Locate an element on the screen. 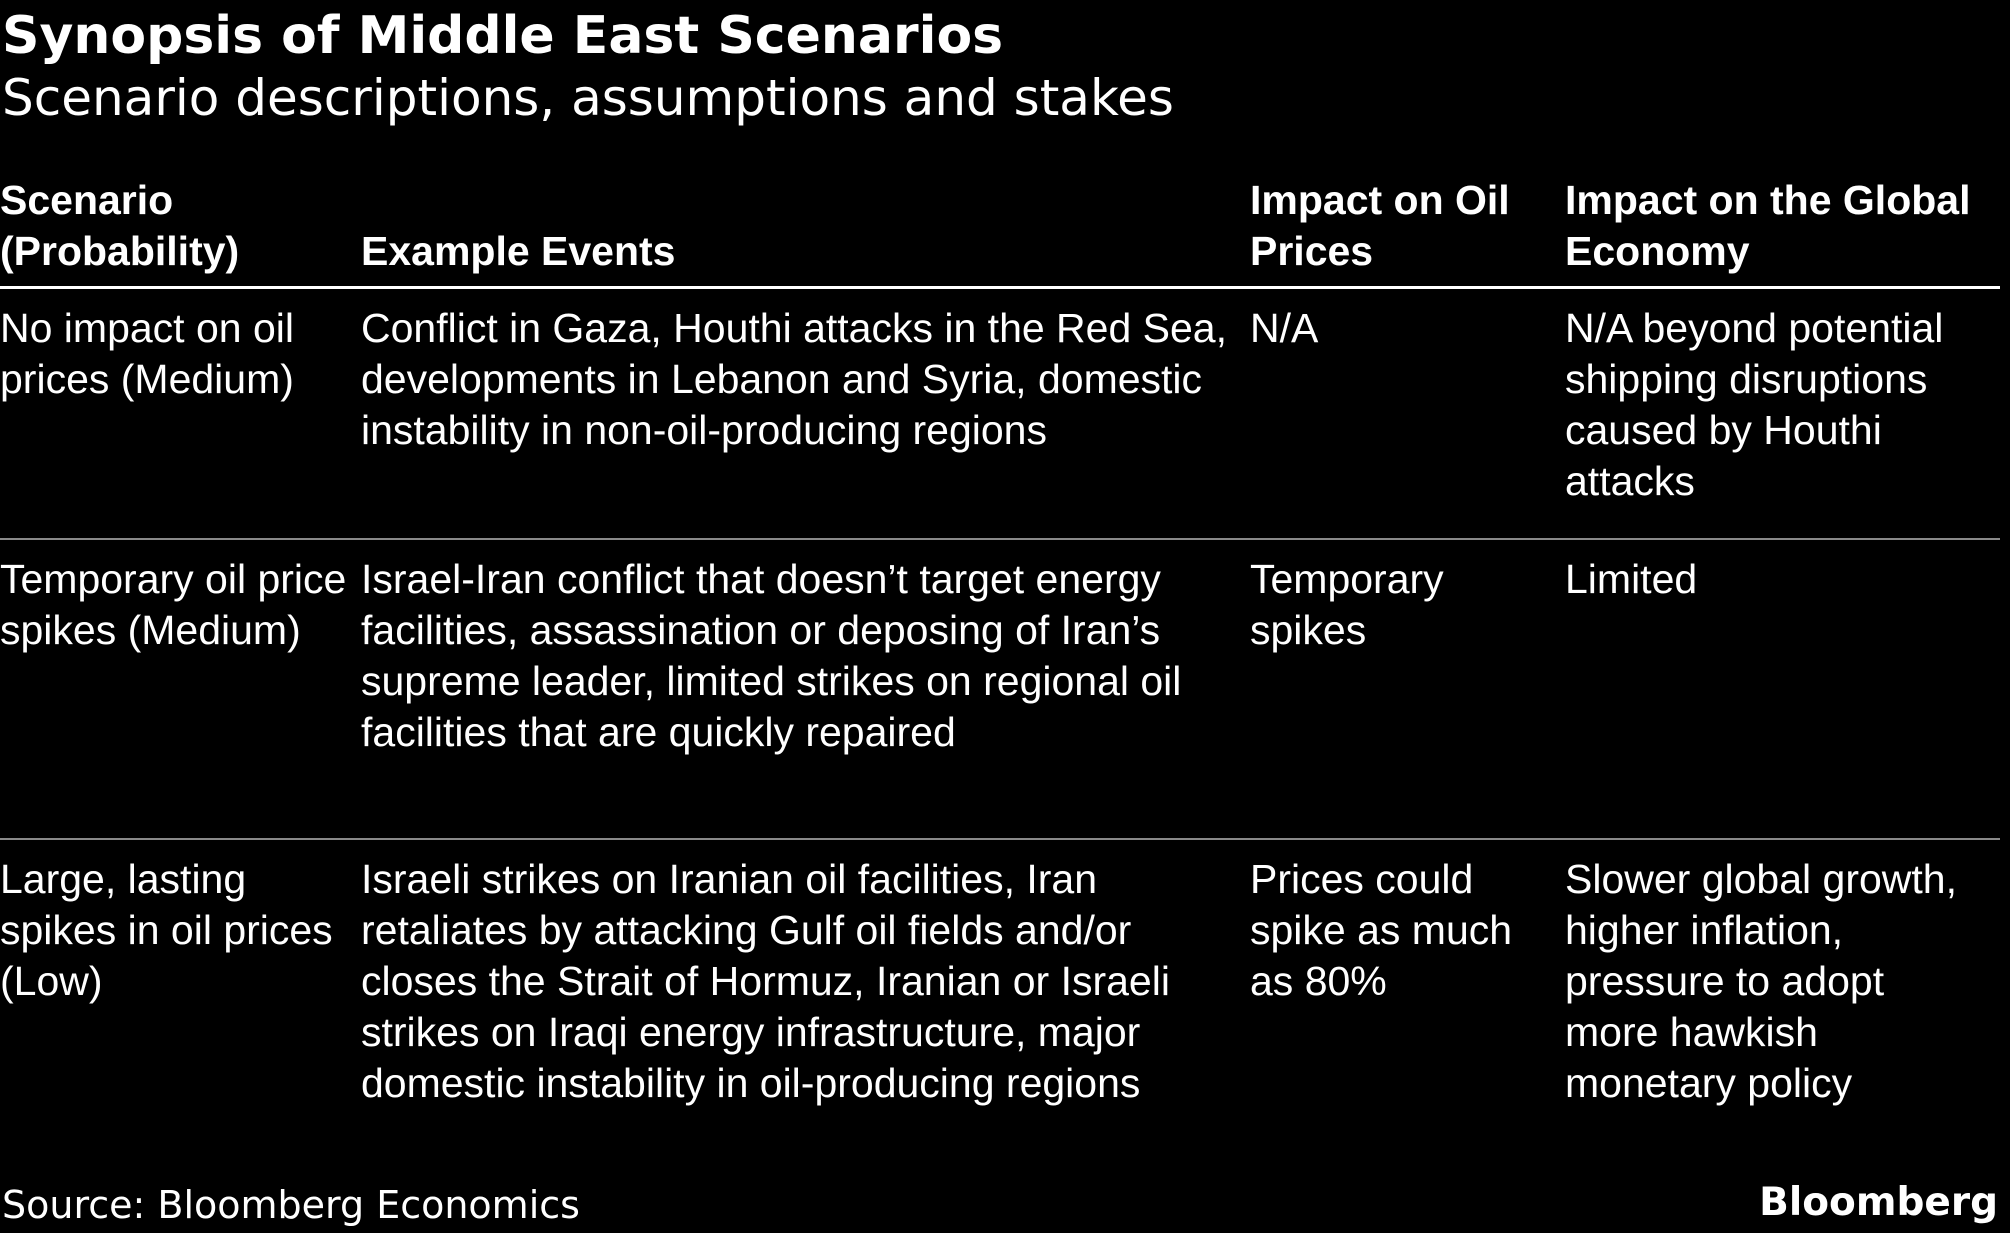 This screenshot has height=1233, width=2010. column-header-example-events: Example Events is located at coordinates (518, 251).